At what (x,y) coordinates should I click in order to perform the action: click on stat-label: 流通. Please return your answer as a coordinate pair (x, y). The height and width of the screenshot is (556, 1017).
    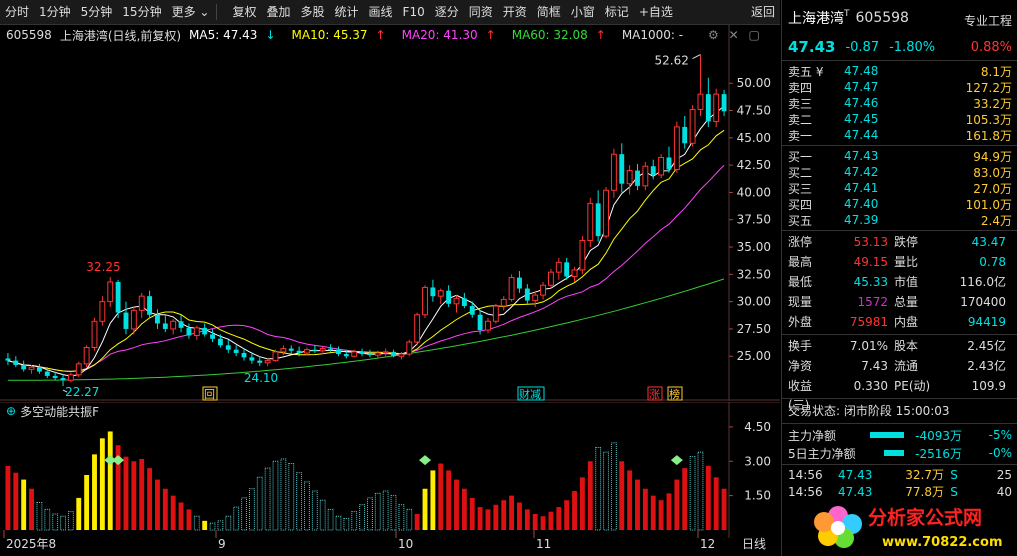
    Looking at the image, I should click on (906, 366).